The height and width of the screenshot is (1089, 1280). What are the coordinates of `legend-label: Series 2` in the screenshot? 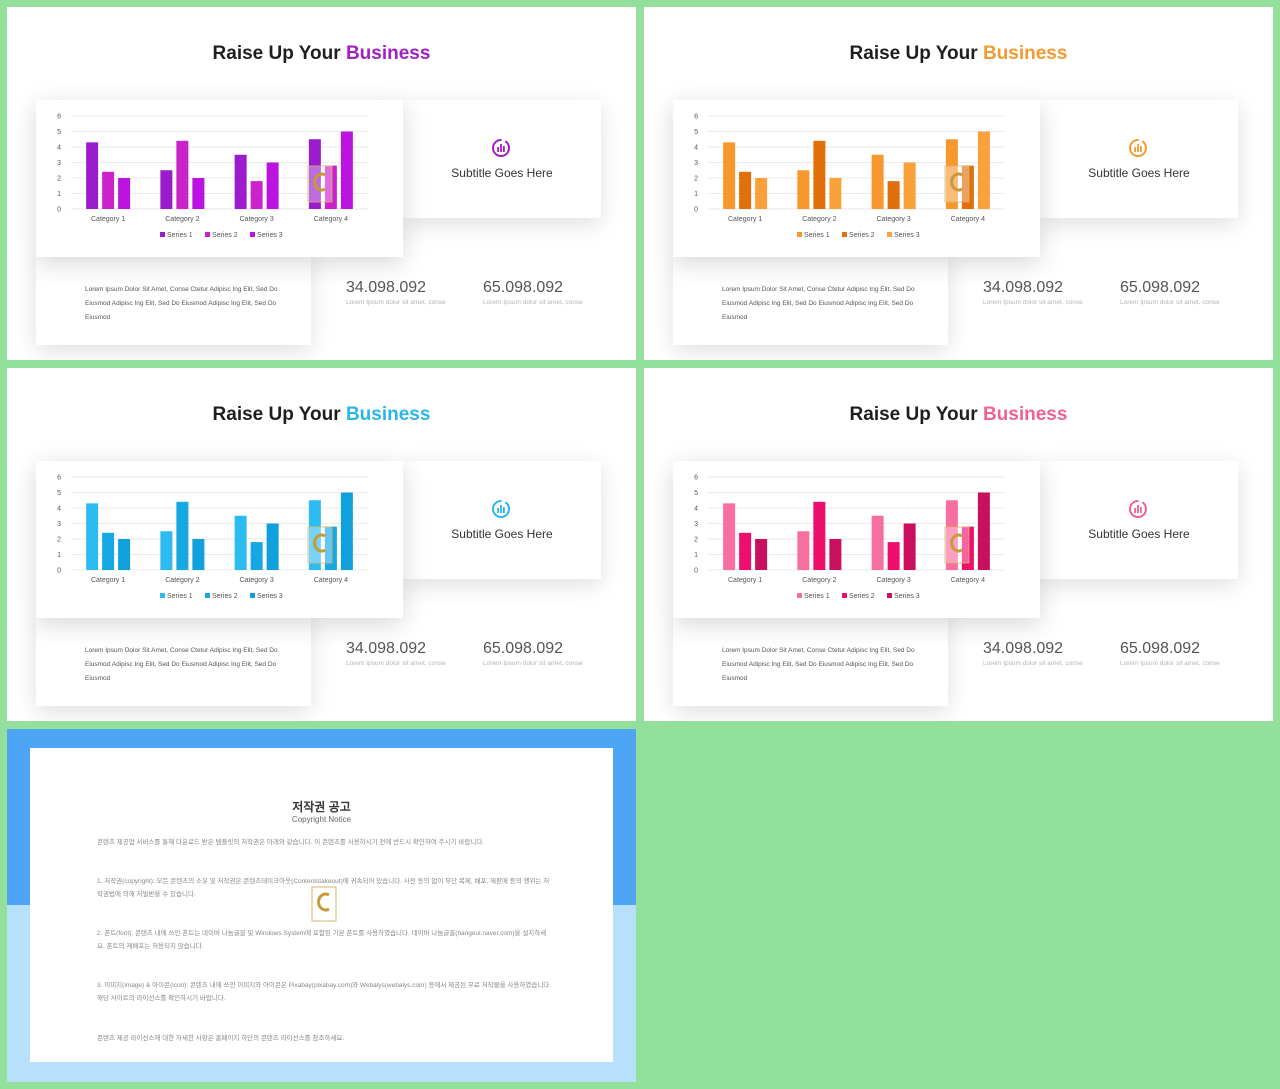 It's located at (862, 596).